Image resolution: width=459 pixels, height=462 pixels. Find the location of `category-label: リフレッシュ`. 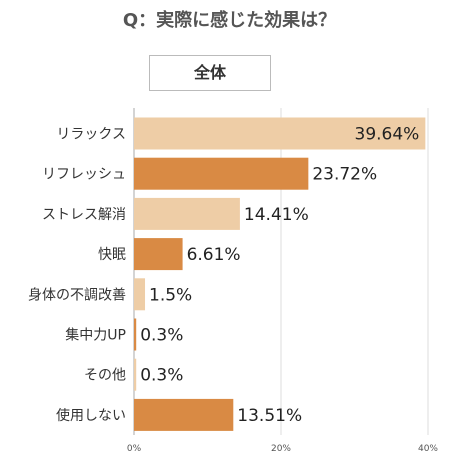

category-label: リフレッシュ is located at coordinates (84, 175).